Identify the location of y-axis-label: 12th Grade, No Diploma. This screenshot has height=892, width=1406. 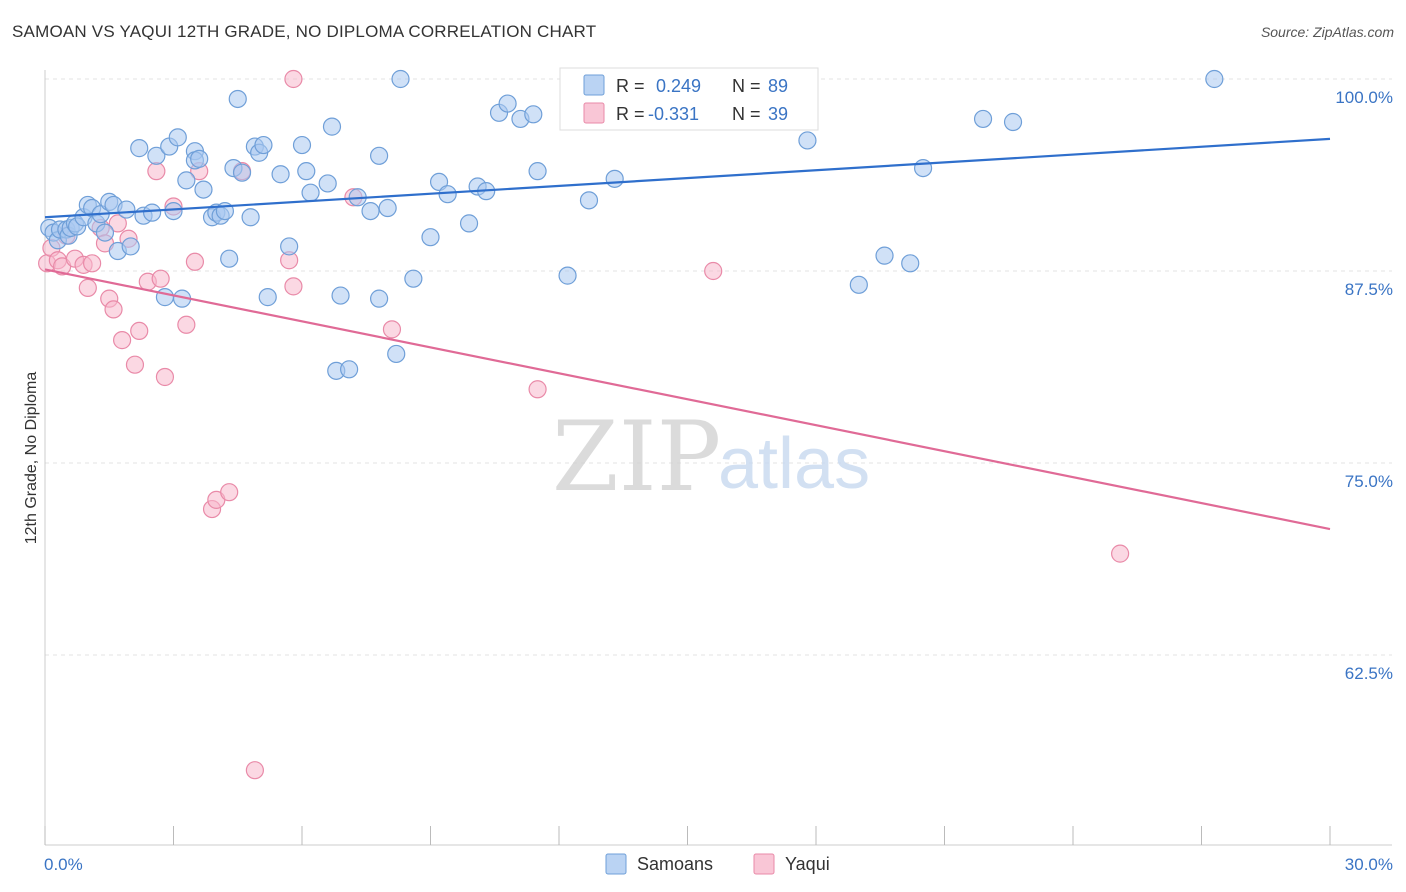
(31, 458).